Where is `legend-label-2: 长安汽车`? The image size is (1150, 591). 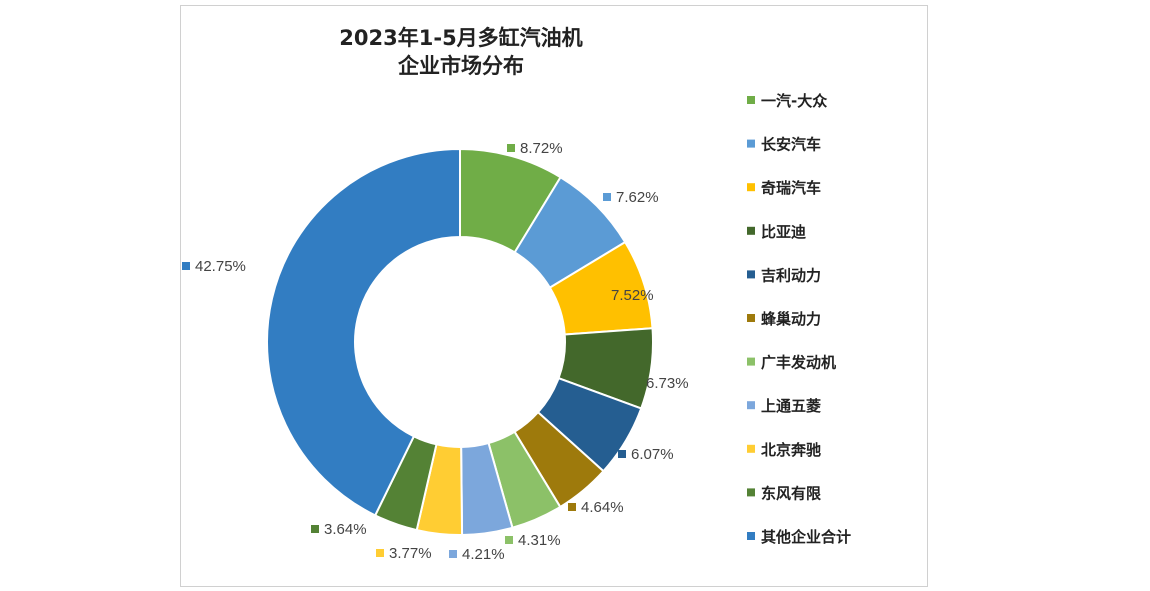
legend-label-2: 长安汽车 is located at coordinates (791, 145).